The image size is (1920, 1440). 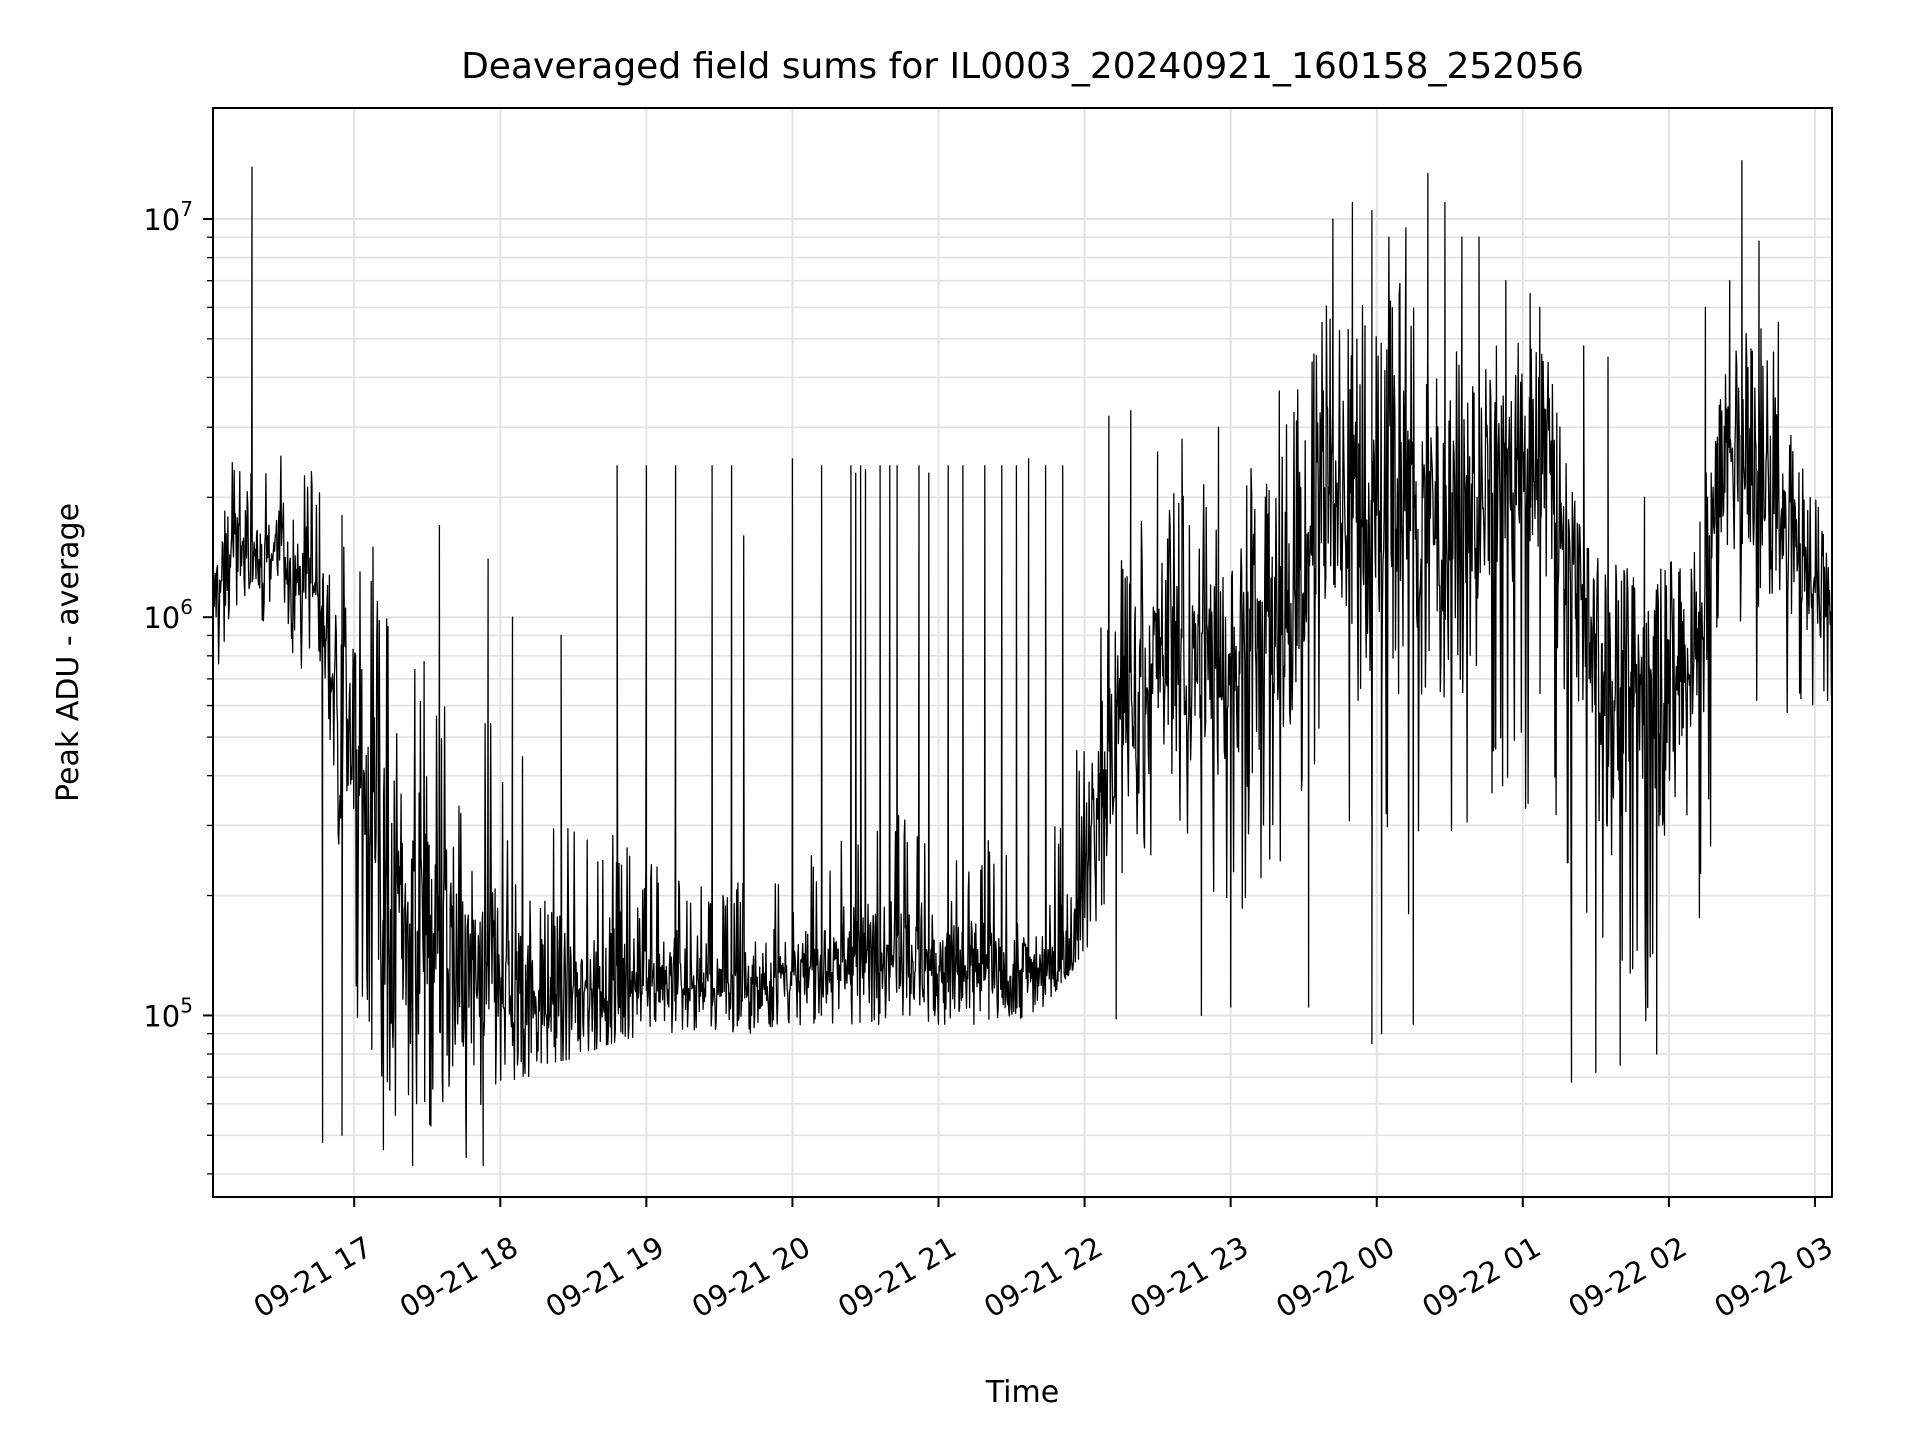 I want to click on y-axis-label: Peak ADU - average, so click(x=68, y=652).